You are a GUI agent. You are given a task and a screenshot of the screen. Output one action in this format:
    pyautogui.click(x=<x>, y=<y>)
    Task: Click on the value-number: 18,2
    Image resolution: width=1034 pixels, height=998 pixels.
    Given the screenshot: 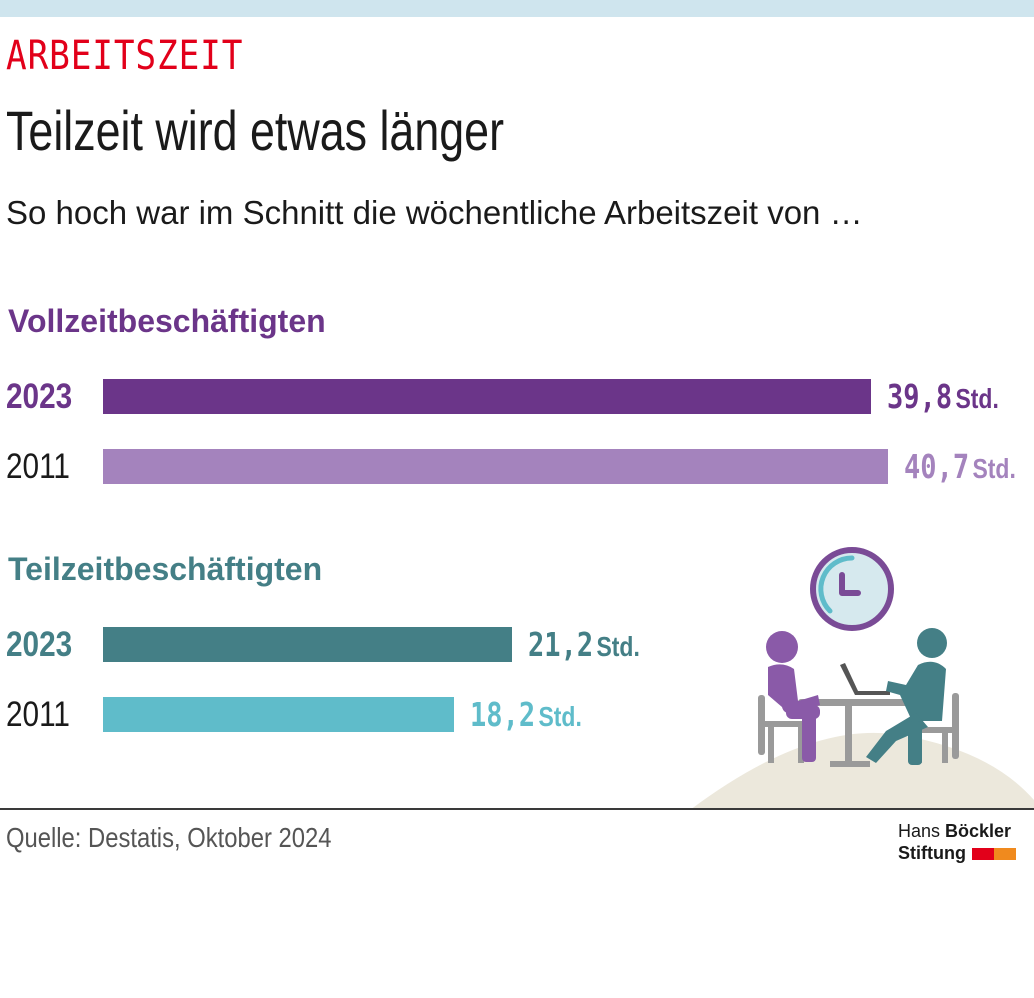 What is the action you would take?
    pyautogui.click(x=503, y=714)
    